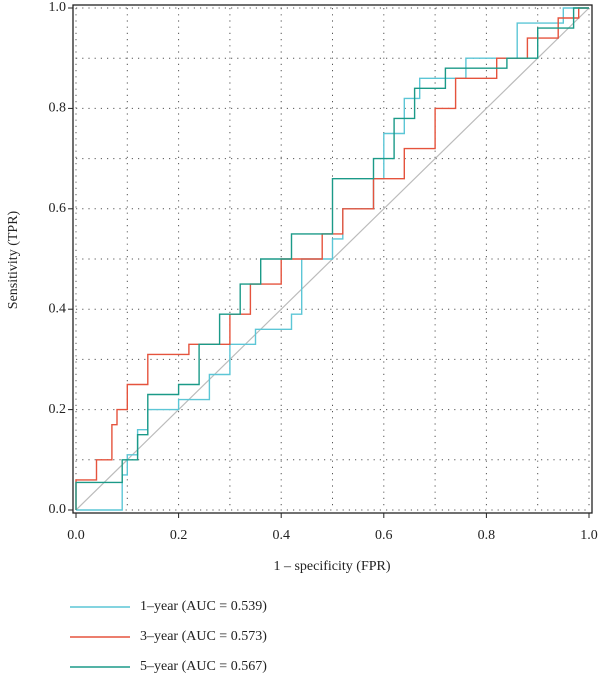  What do you see at coordinates (58, 108) in the screenshot?
I see `y-tick-label: 0.8` at bounding box center [58, 108].